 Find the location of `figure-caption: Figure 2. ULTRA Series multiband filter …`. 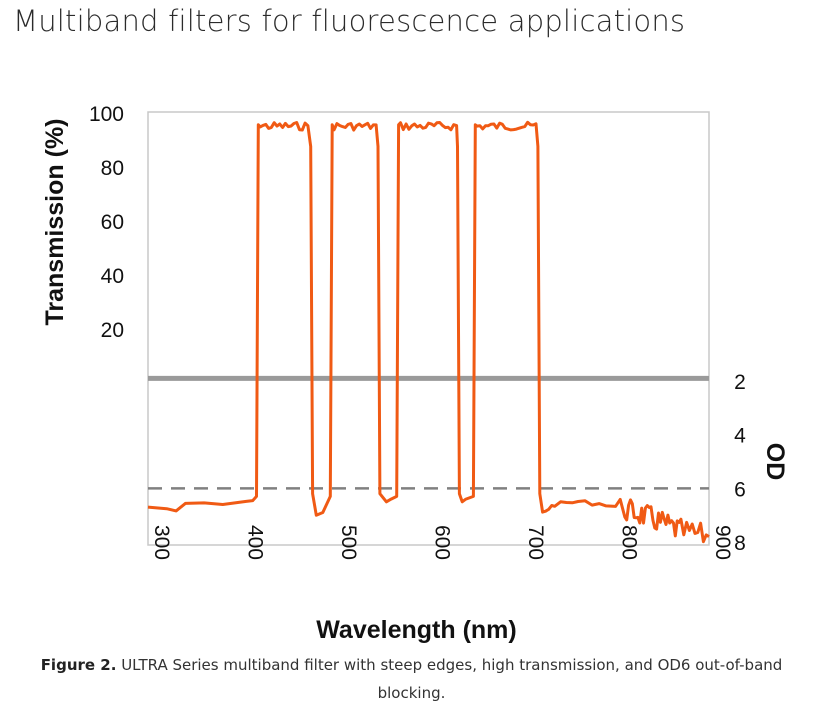

figure-caption: Figure 2. ULTRA Series multiband filter … is located at coordinates (411, 679).